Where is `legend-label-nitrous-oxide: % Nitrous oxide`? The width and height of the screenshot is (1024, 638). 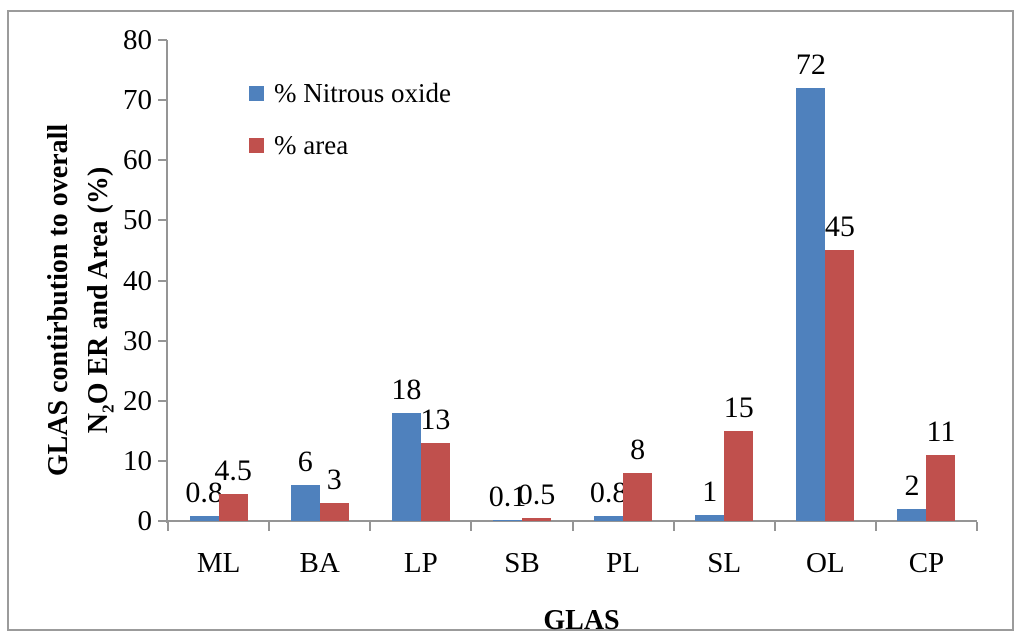 legend-label-nitrous-oxide: % Nitrous oxide is located at coordinates (362, 93).